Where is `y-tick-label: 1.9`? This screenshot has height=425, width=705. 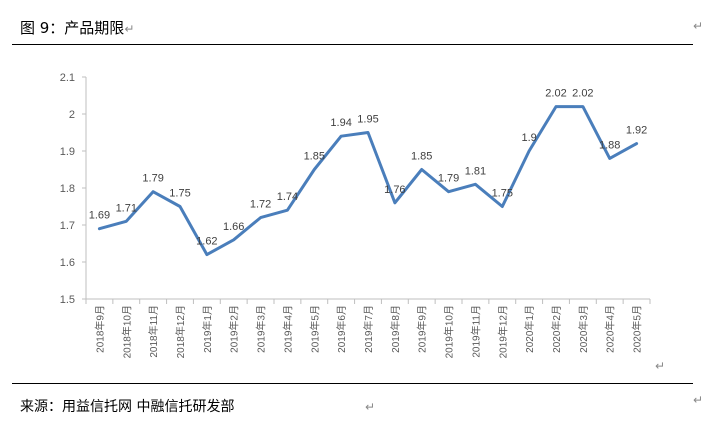
y-tick-label: 1.9 is located at coordinates (67, 152).